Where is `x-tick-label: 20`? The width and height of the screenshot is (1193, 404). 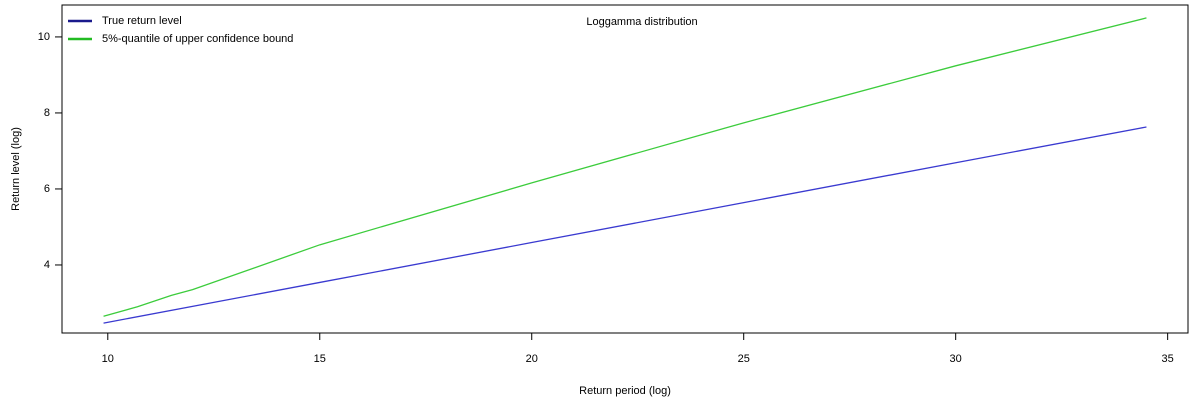 x-tick-label: 20 is located at coordinates (532, 359).